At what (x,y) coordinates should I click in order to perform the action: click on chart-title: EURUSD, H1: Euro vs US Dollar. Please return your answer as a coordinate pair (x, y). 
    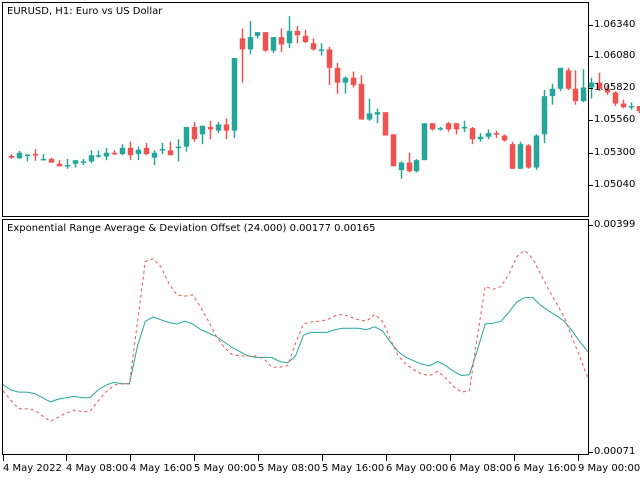
    Looking at the image, I should click on (85, 11).